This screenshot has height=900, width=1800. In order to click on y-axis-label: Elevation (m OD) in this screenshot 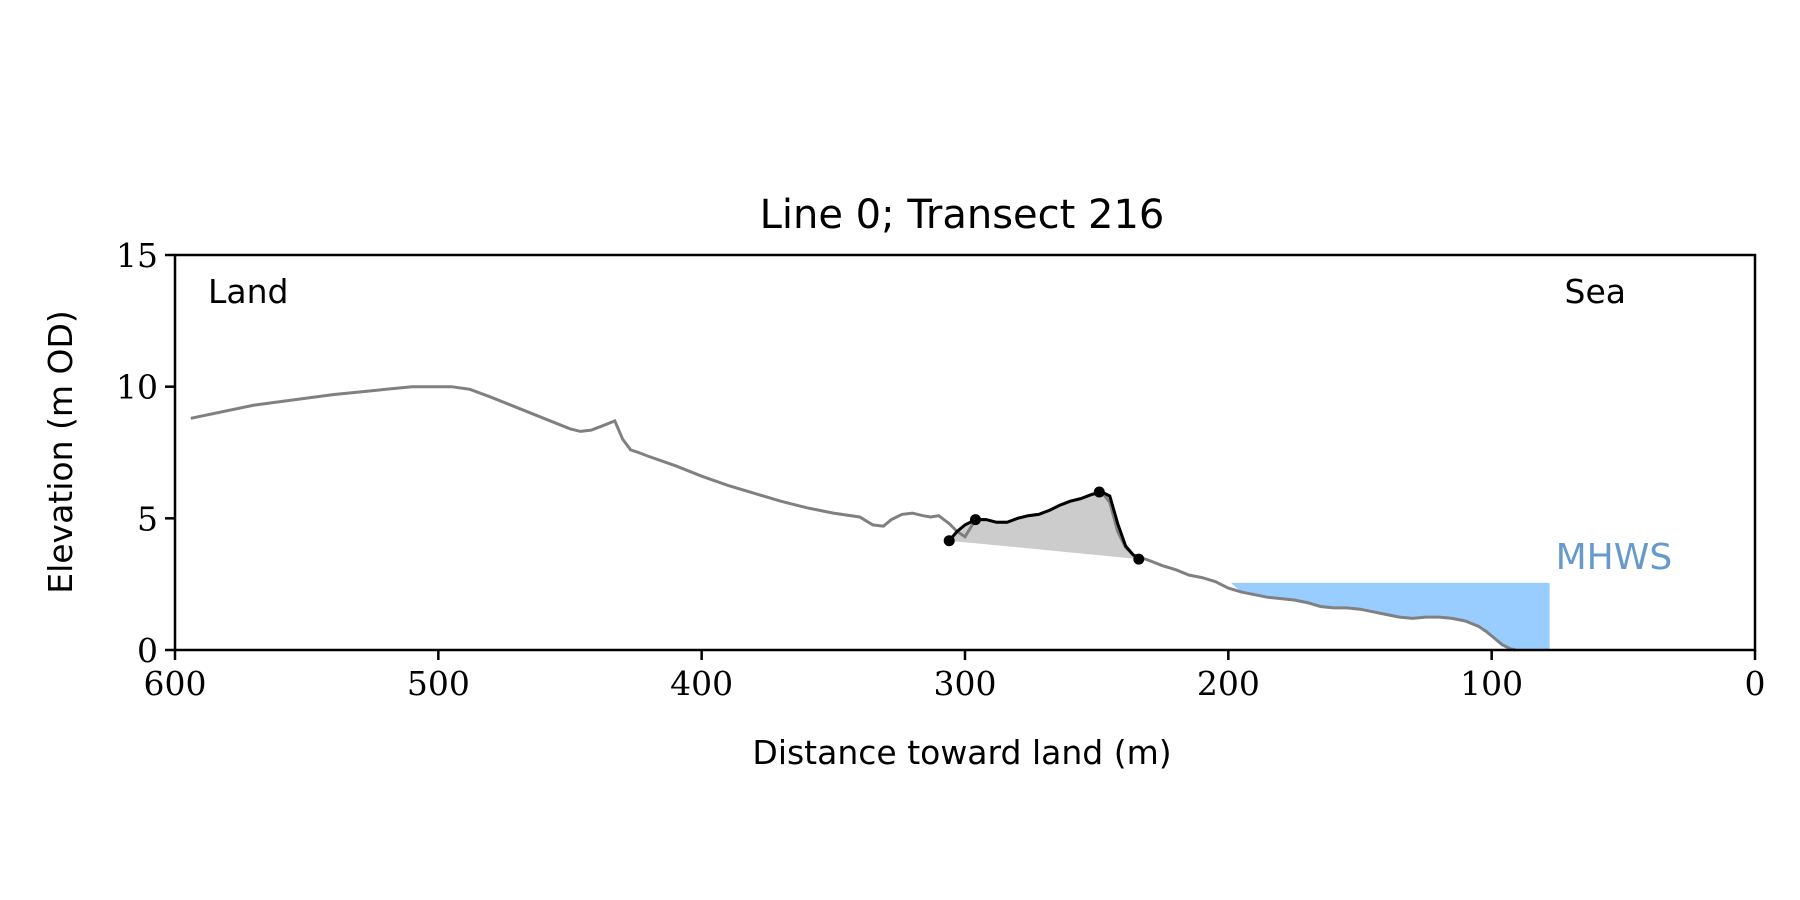, I will do `click(60, 452)`.